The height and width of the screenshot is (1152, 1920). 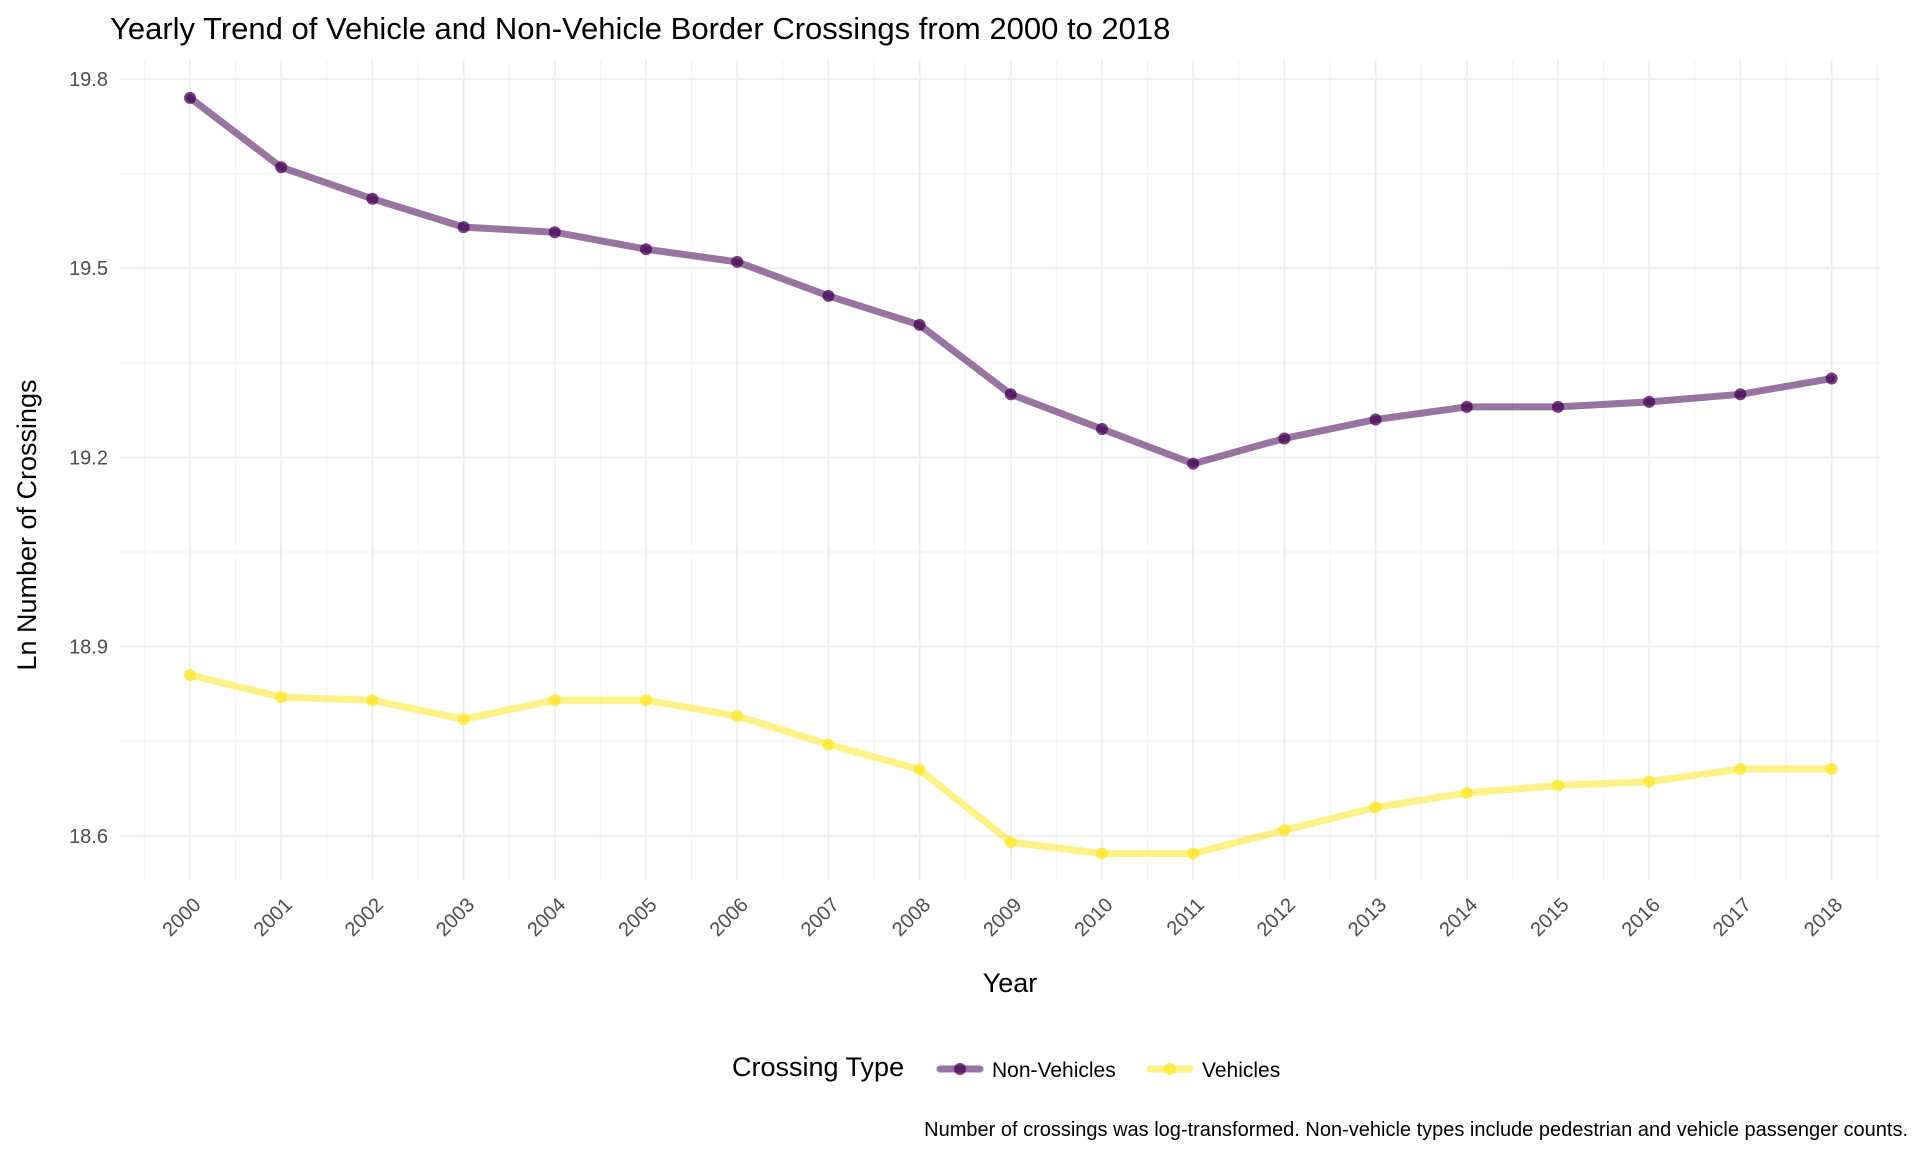 I want to click on y-tick-label: 19.5, so click(x=88, y=269).